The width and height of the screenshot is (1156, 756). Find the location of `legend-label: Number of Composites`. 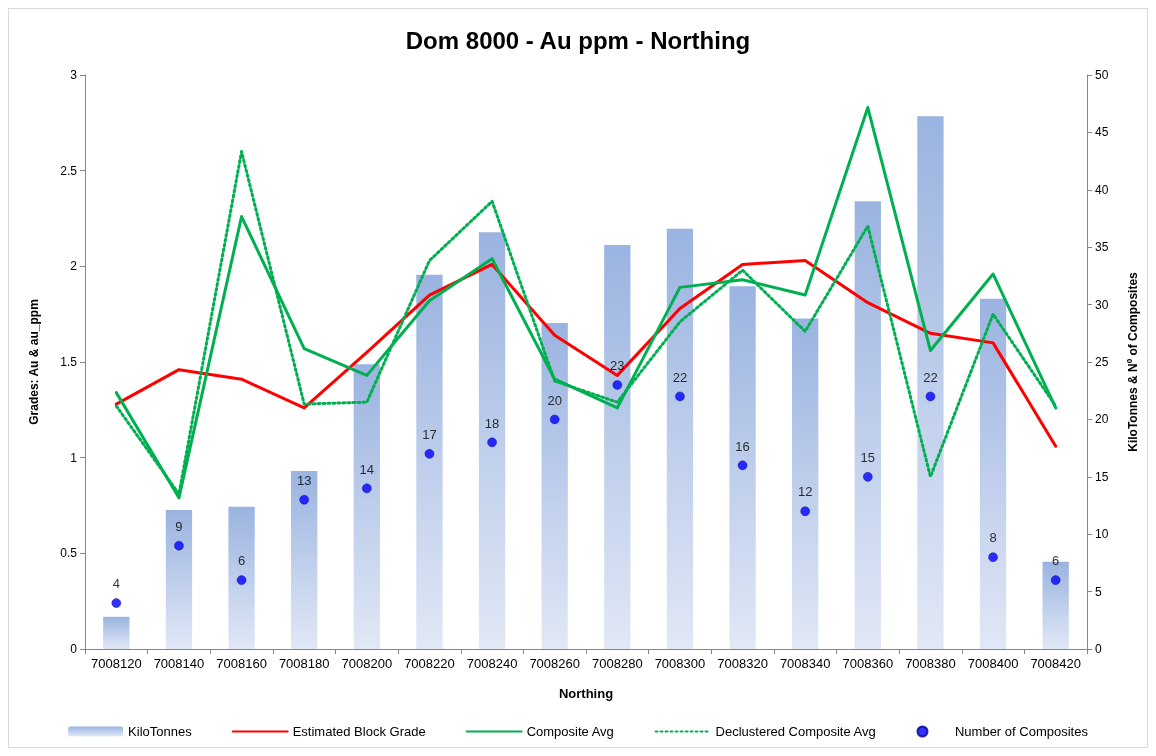

legend-label: Number of Composites is located at coordinates (1021, 731).